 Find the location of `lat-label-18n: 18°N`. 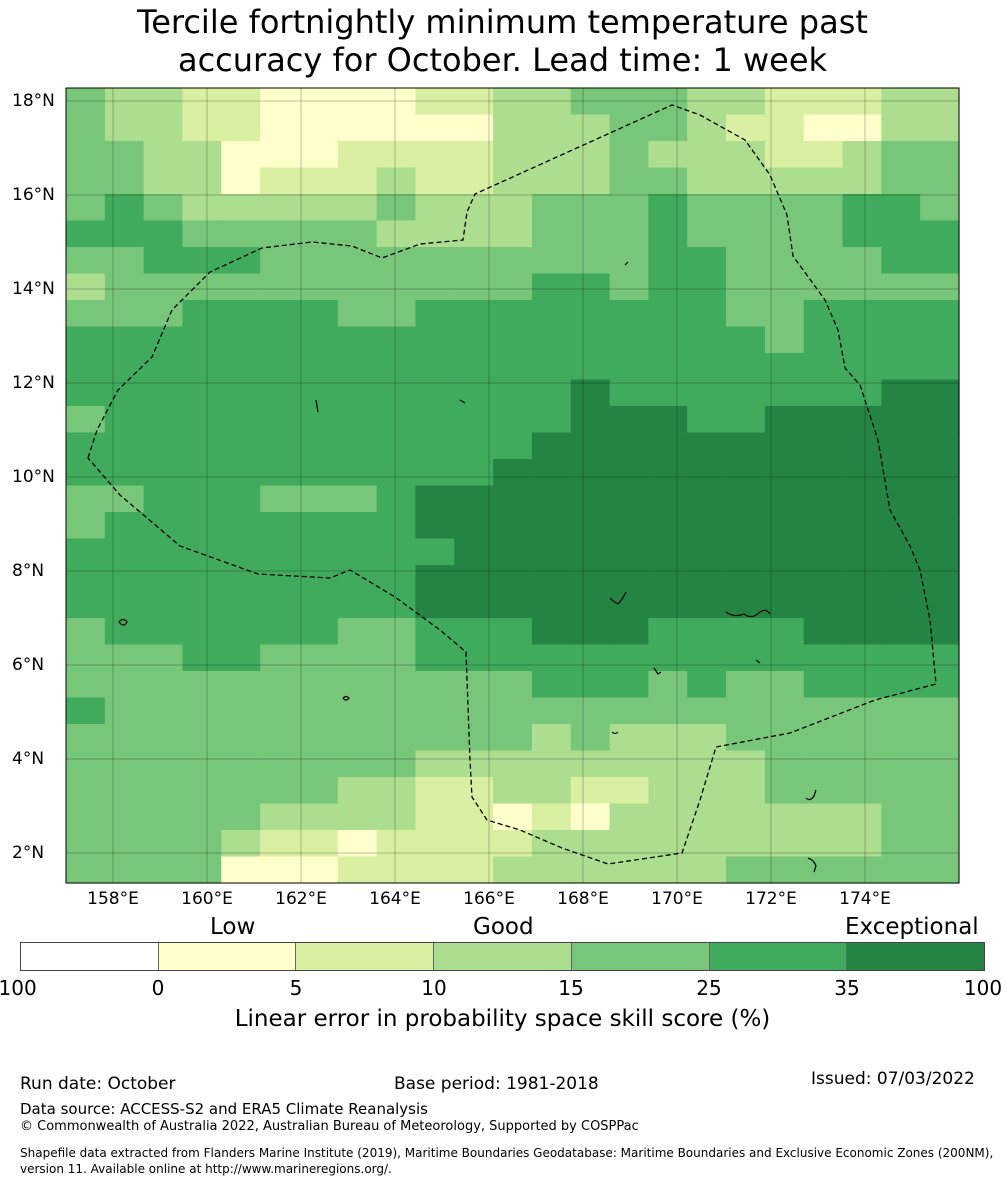

lat-label-18n: 18°N is located at coordinates (33, 101).